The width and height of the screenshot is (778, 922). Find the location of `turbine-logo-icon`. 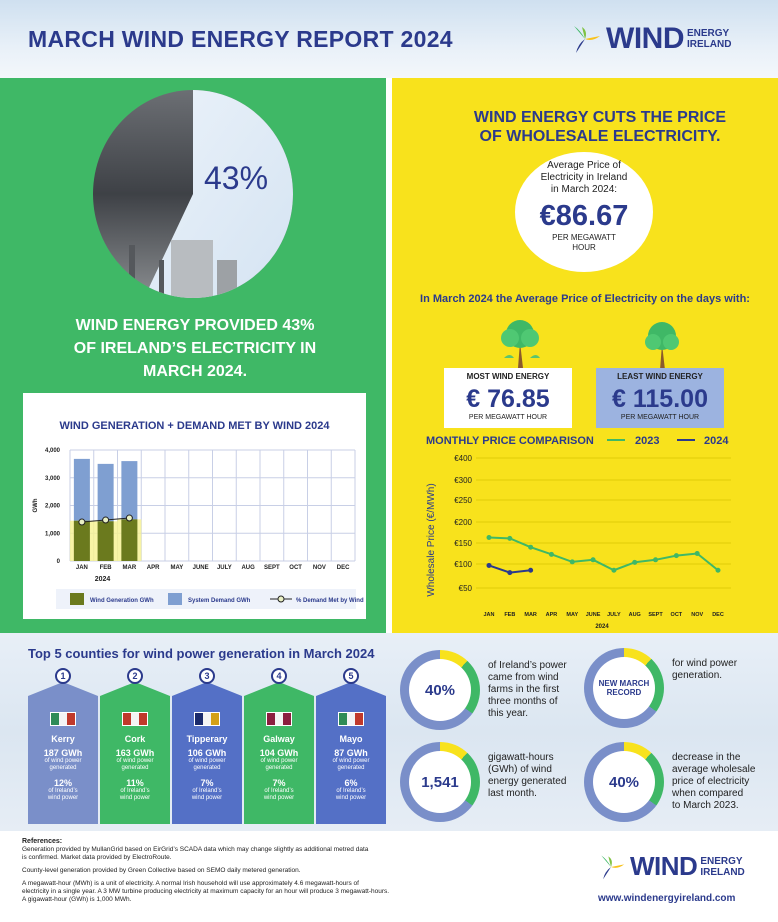

turbine-logo-icon is located at coordinates (587, 39).